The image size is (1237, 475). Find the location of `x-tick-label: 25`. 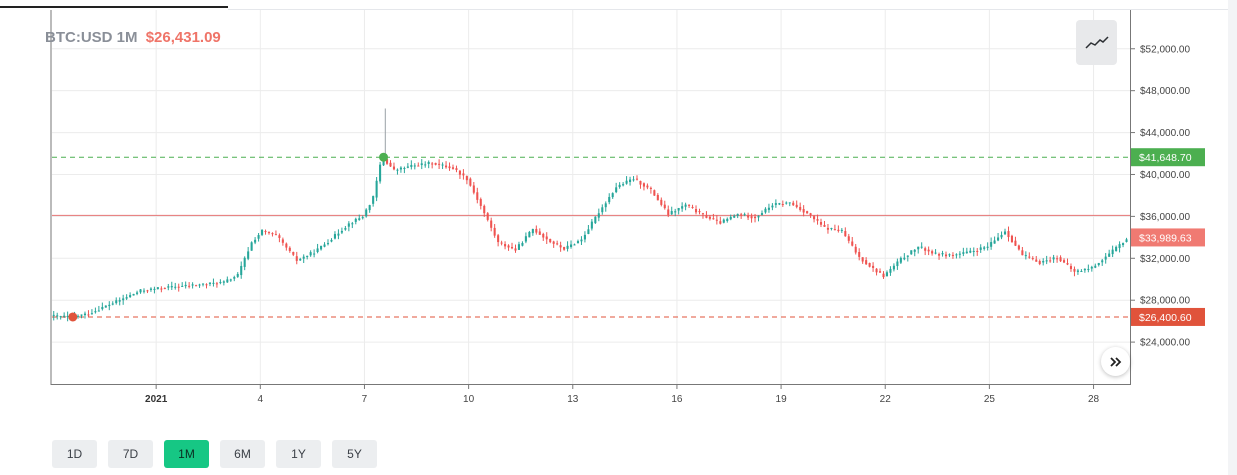

x-tick-label: 25 is located at coordinates (990, 399).